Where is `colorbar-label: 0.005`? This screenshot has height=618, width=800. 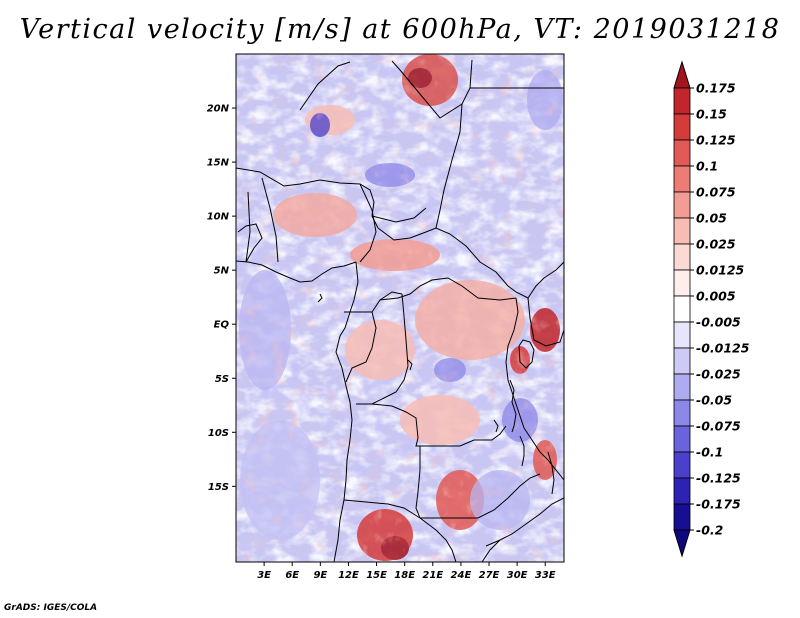 colorbar-label: 0.005 is located at coordinates (716, 296).